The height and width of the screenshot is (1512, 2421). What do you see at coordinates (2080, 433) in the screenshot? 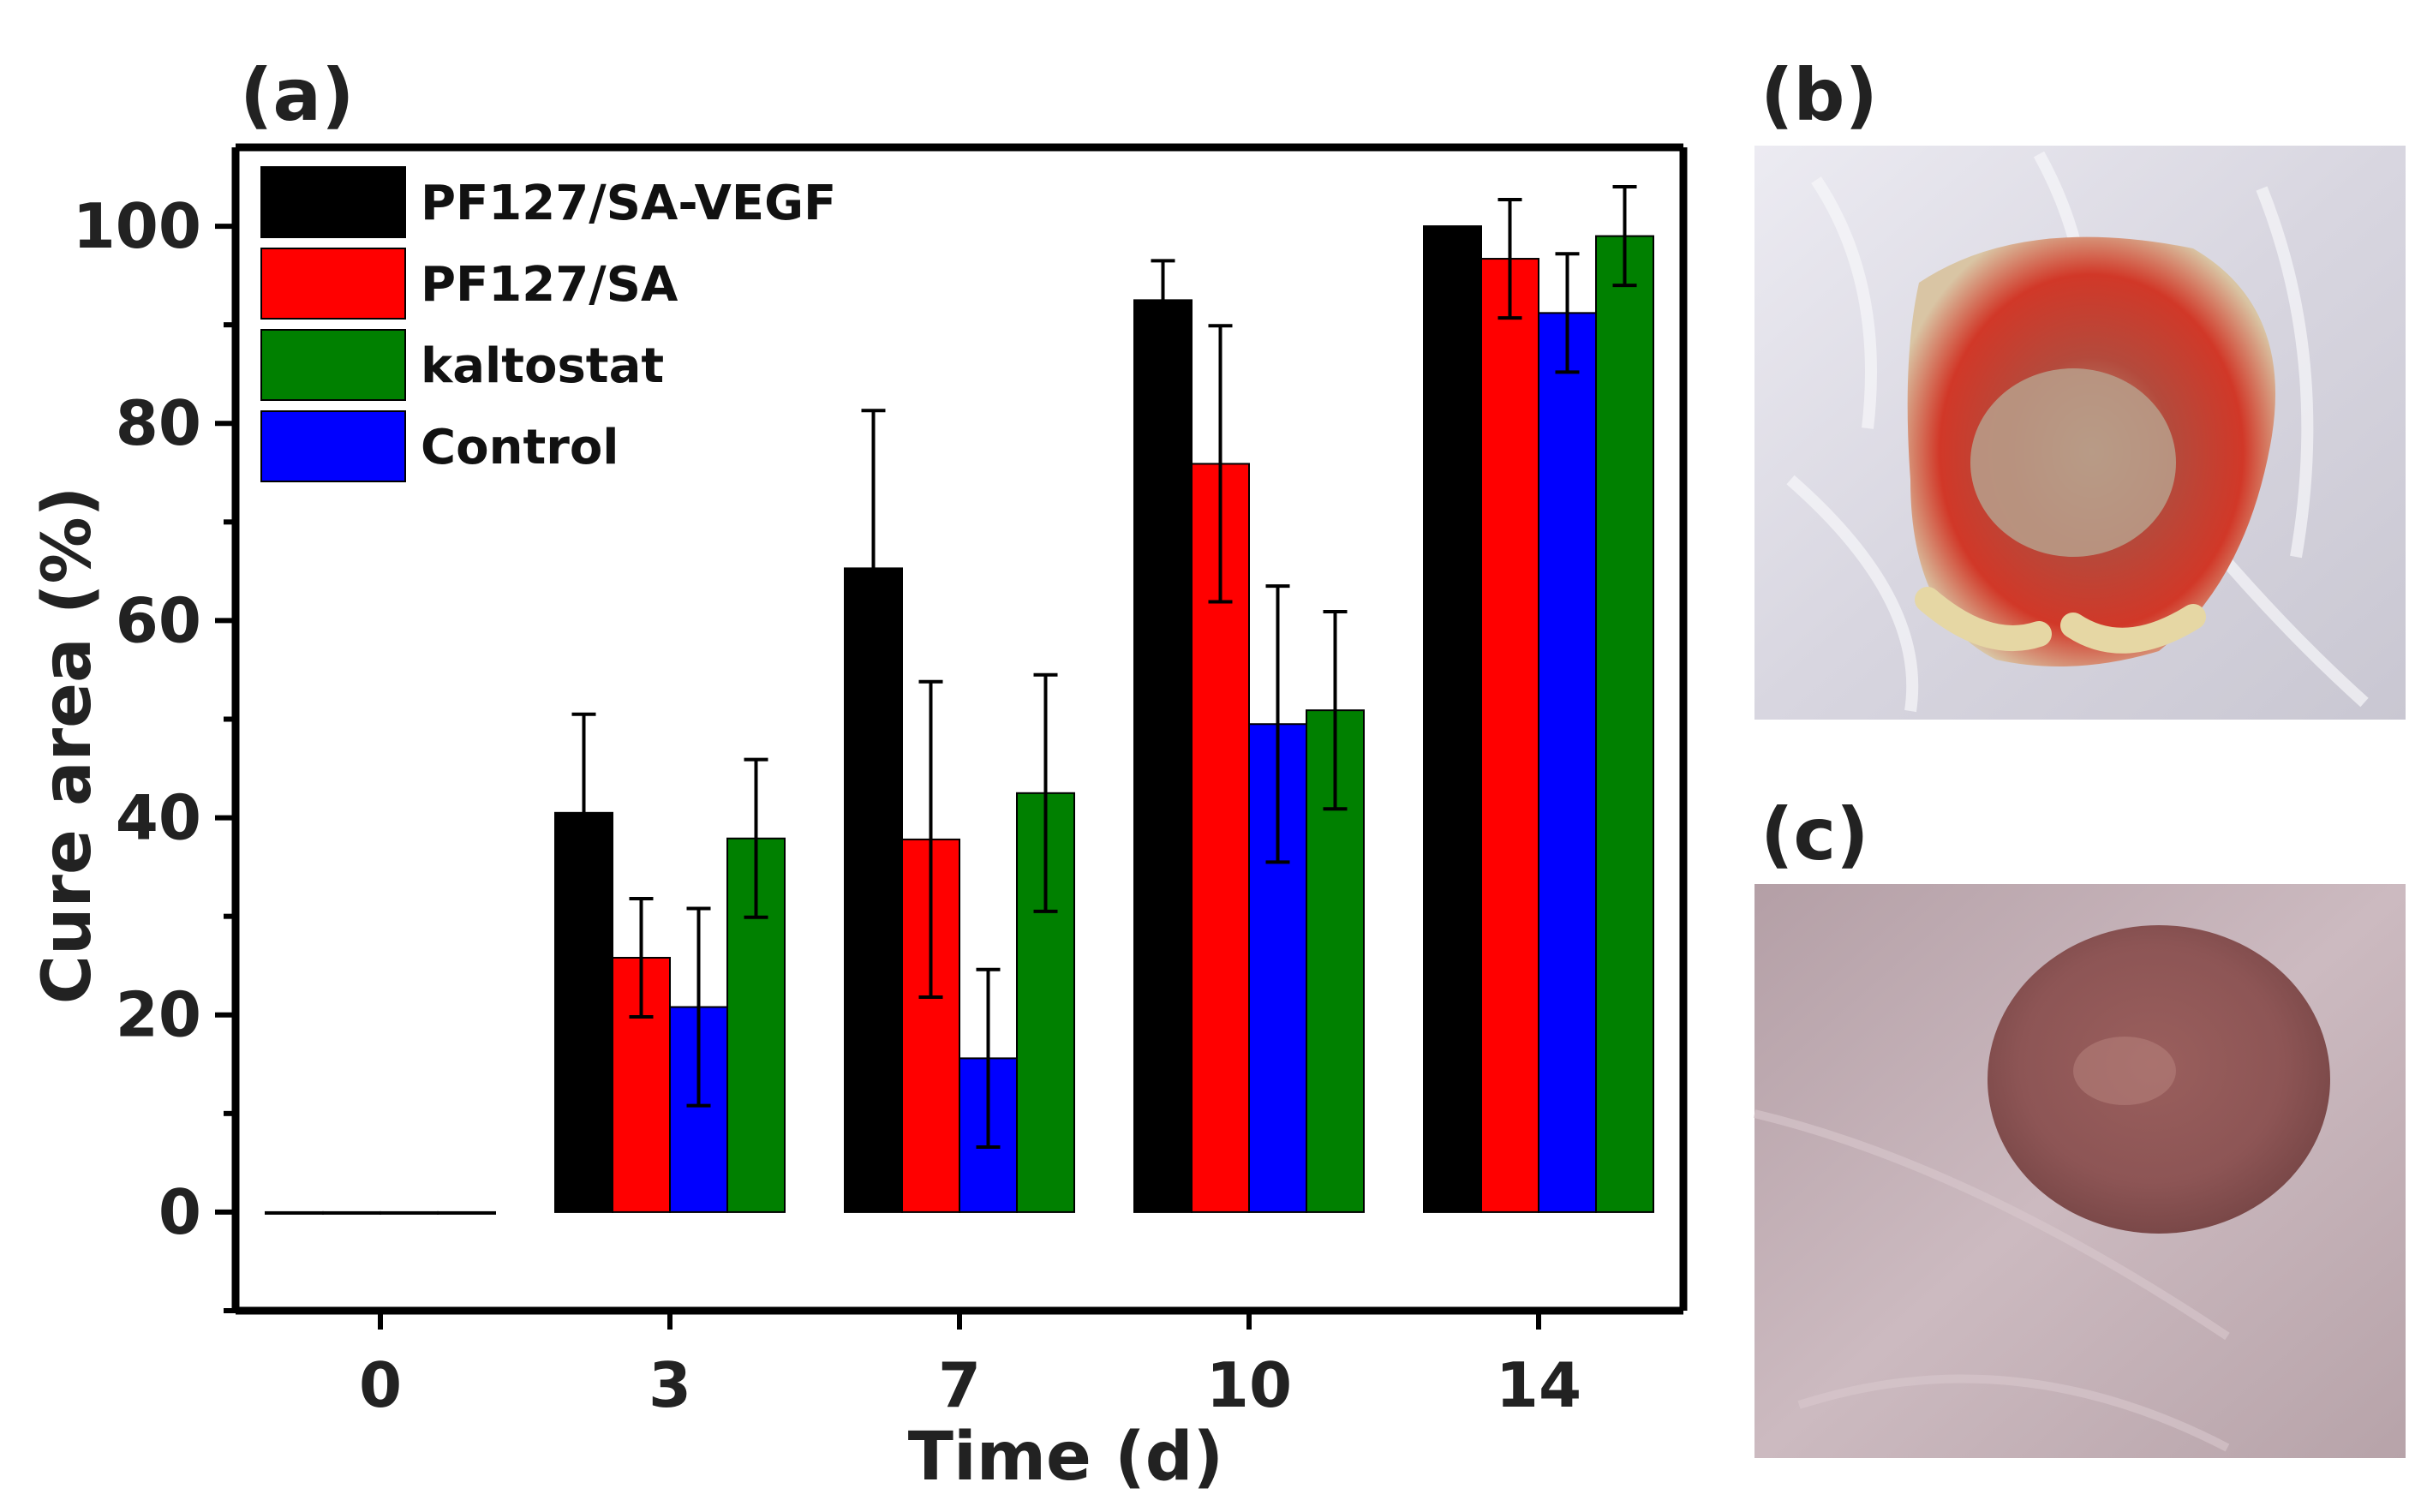
I see `wound-photo-b` at bounding box center [2080, 433].